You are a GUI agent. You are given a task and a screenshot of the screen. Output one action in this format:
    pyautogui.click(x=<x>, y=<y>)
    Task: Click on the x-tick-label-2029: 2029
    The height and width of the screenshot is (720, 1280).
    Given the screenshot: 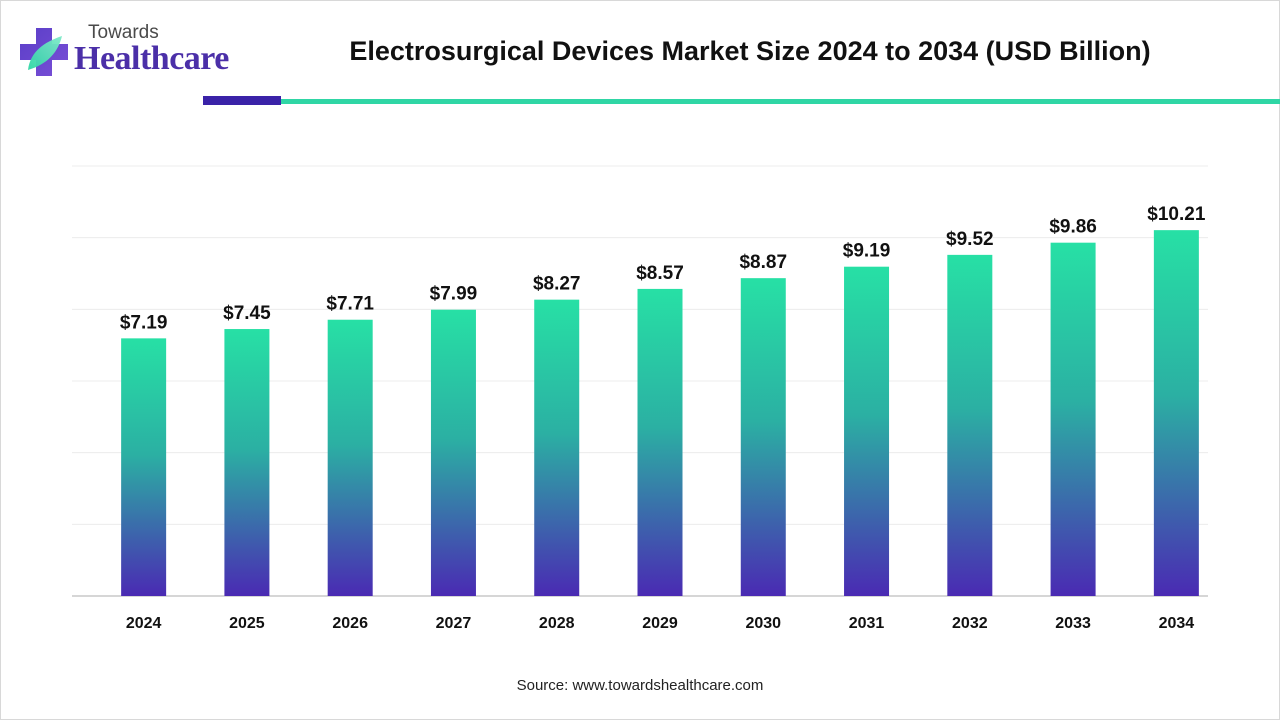 What is the action you would take?
    pyautogui.click(x=660, y=623)
    